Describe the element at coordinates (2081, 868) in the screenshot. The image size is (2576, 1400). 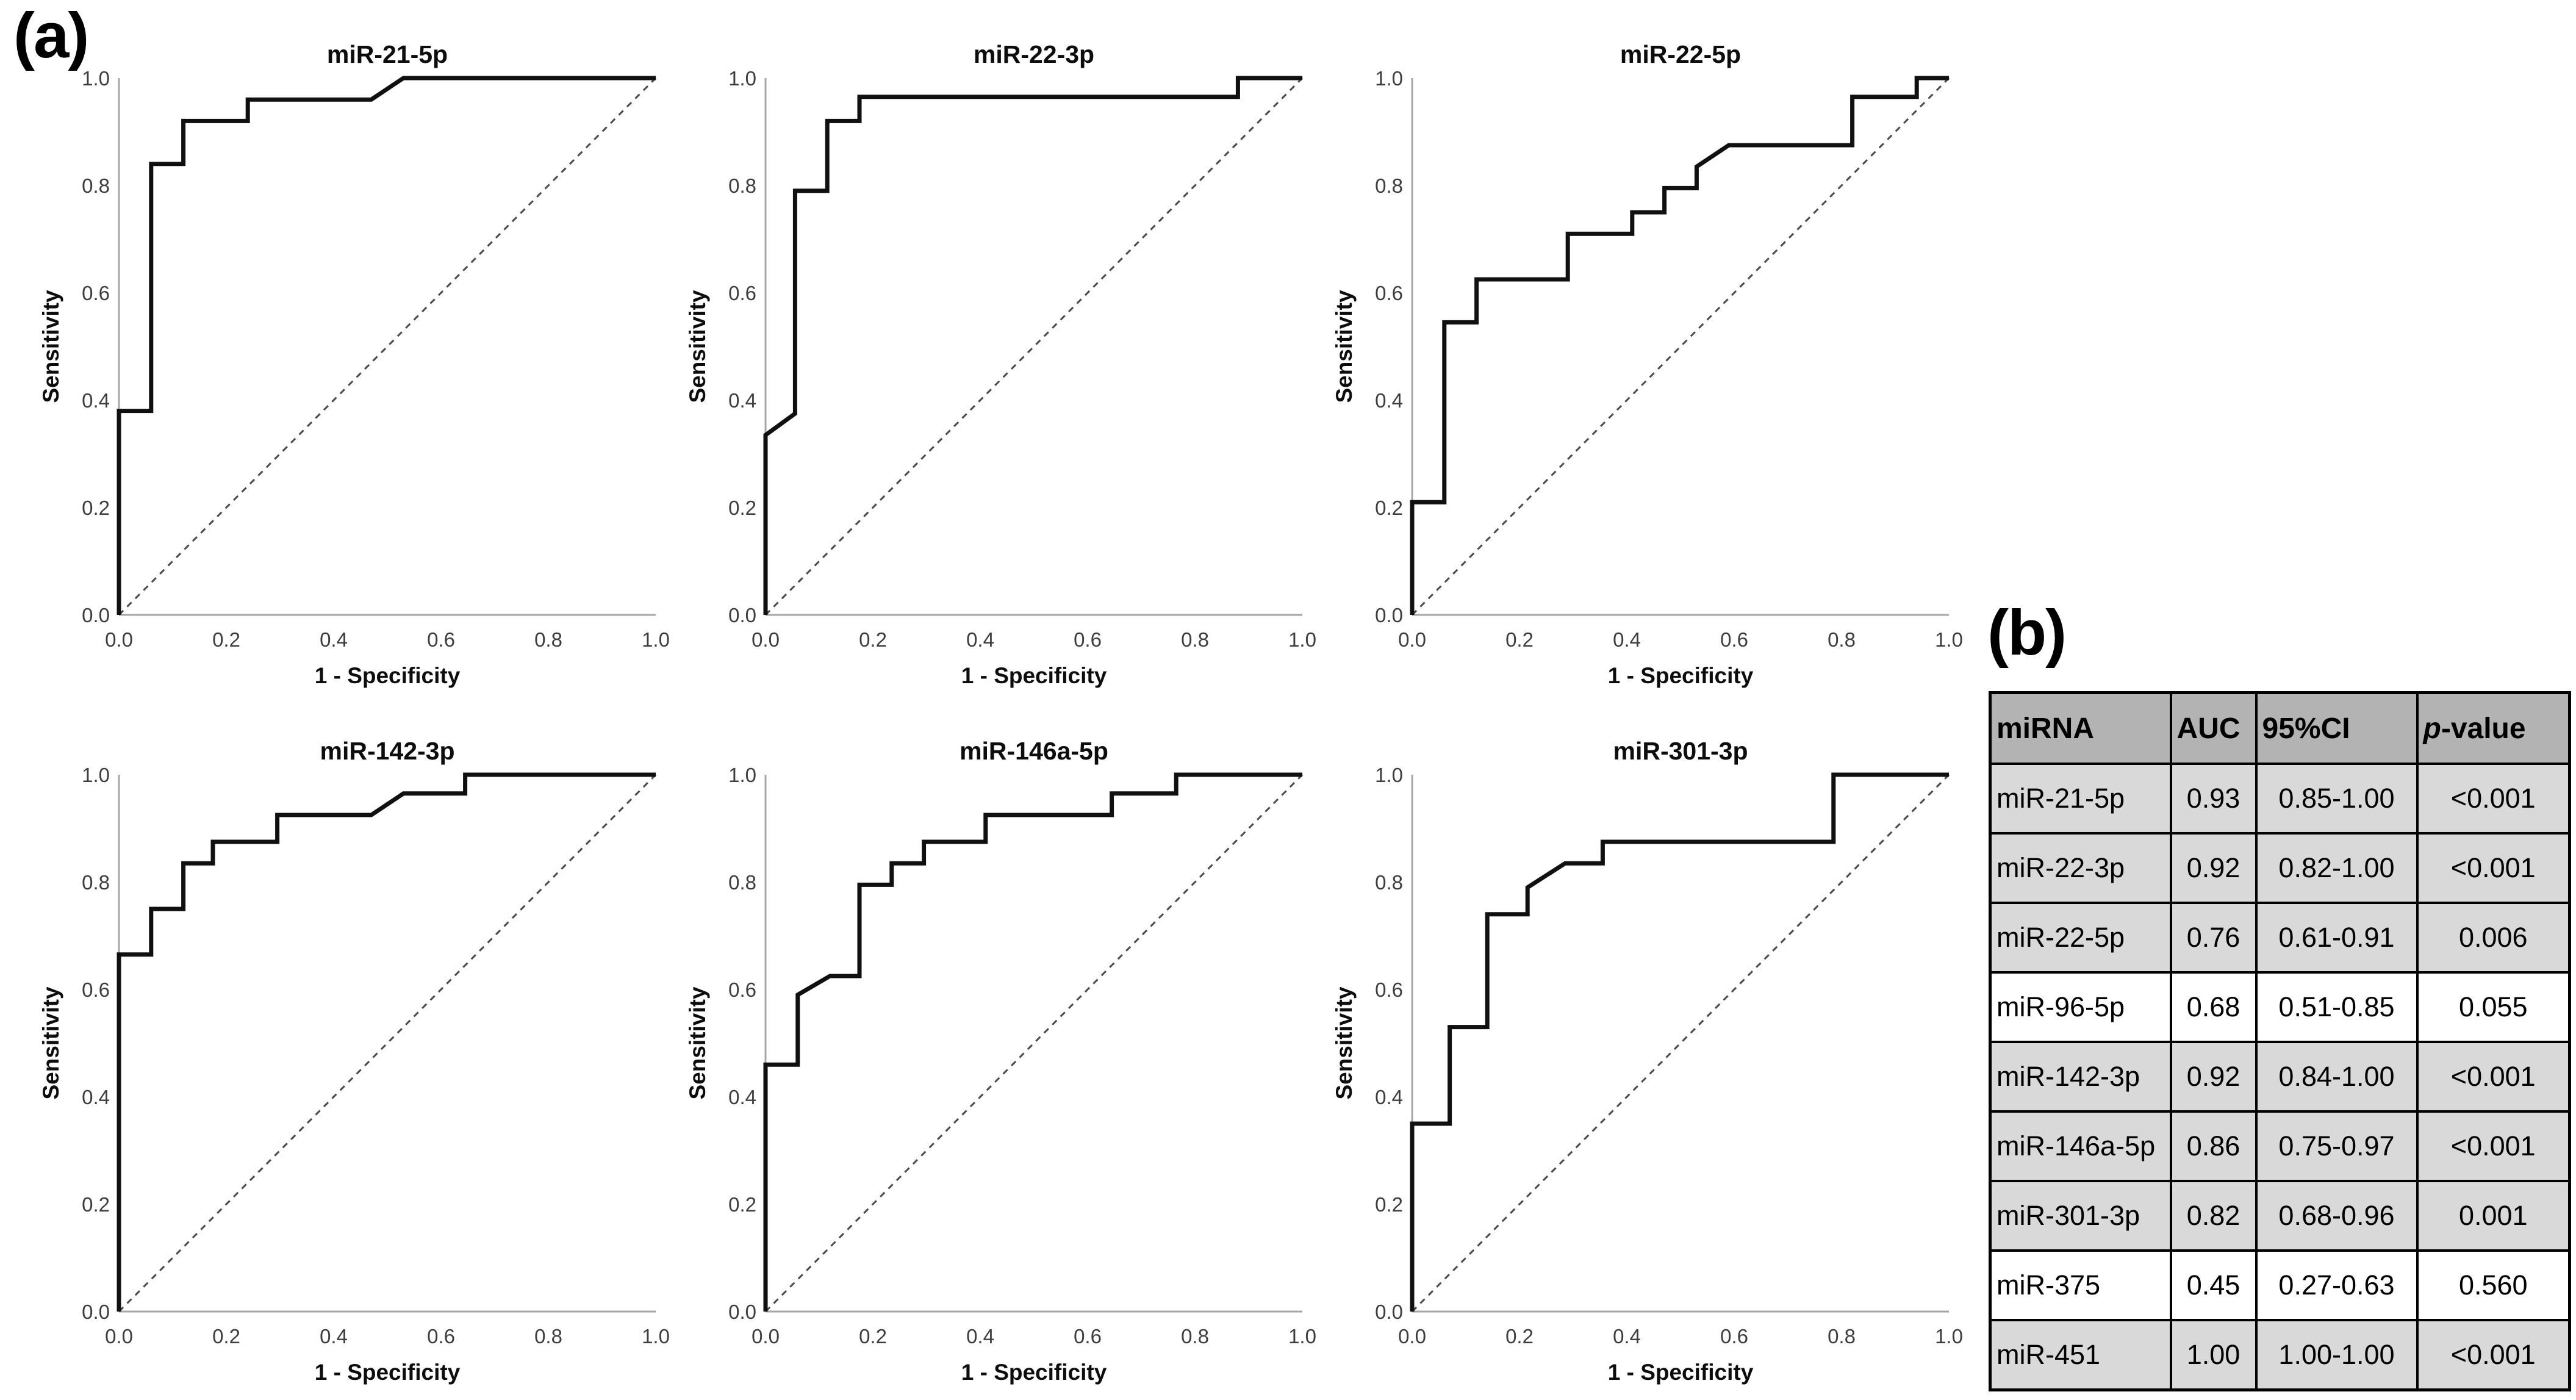
I see `mirna-cell: miR-22-3p` at that location.